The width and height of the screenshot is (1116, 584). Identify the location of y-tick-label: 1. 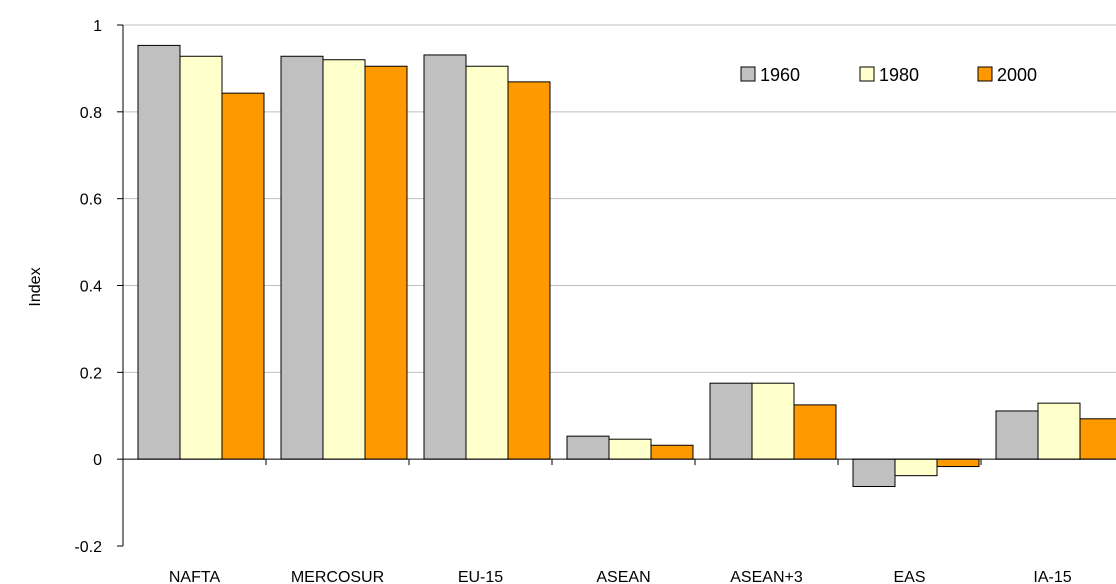
(97, 26).